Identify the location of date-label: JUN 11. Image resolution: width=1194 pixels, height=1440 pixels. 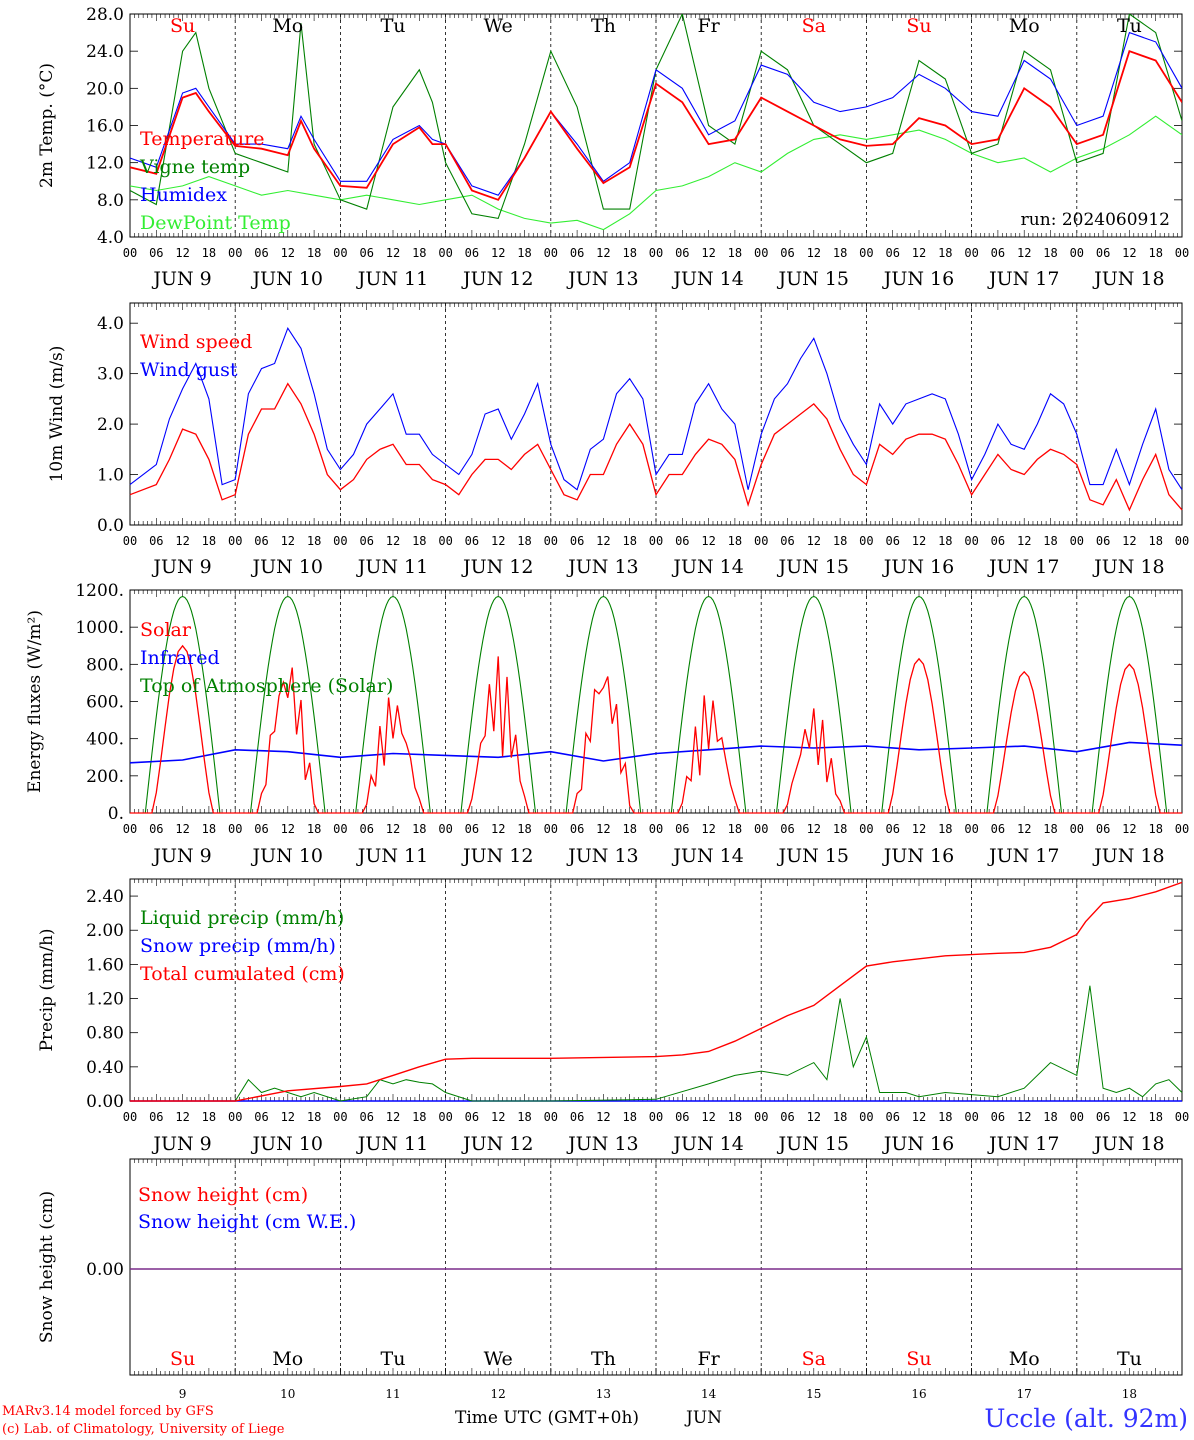
(392, 279).